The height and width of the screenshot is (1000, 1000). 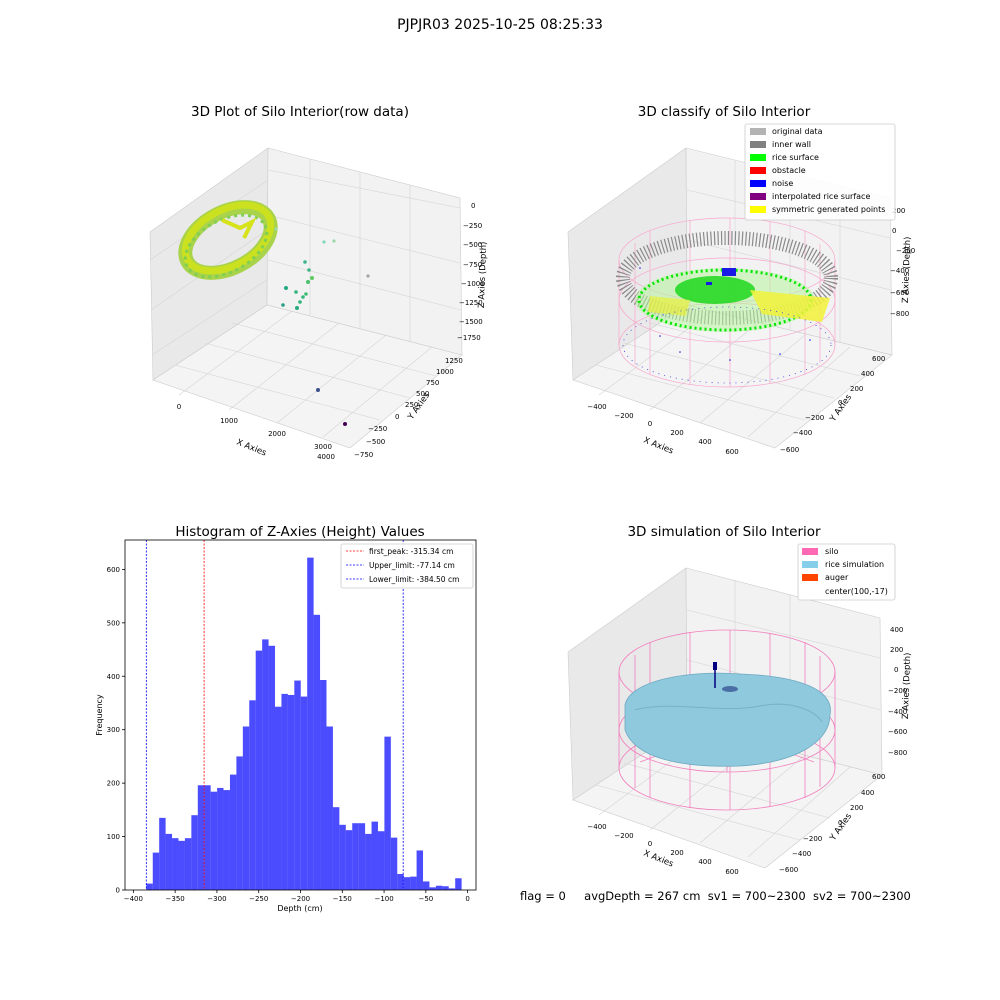 I want to click on histogram-bars, so click(x=304, y=723).